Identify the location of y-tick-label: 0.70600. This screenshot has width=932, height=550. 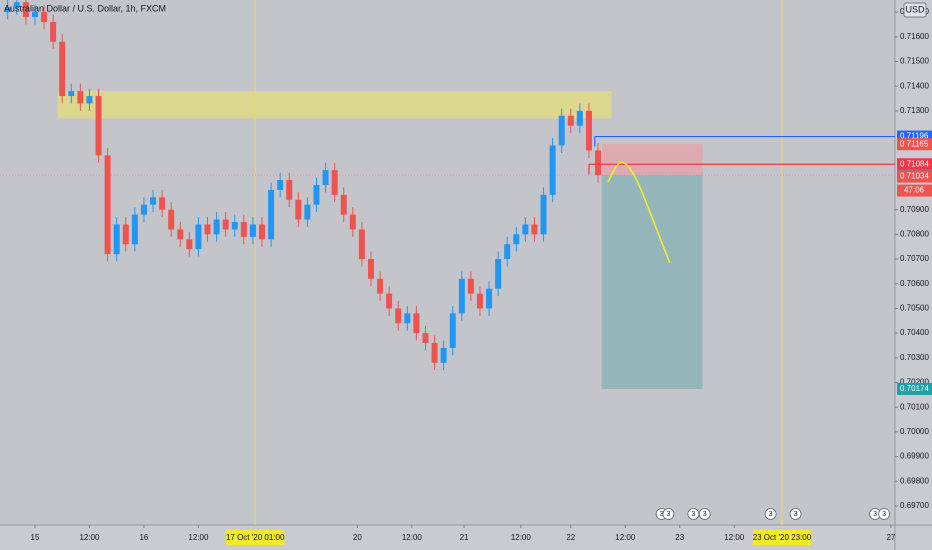
(914, 283).